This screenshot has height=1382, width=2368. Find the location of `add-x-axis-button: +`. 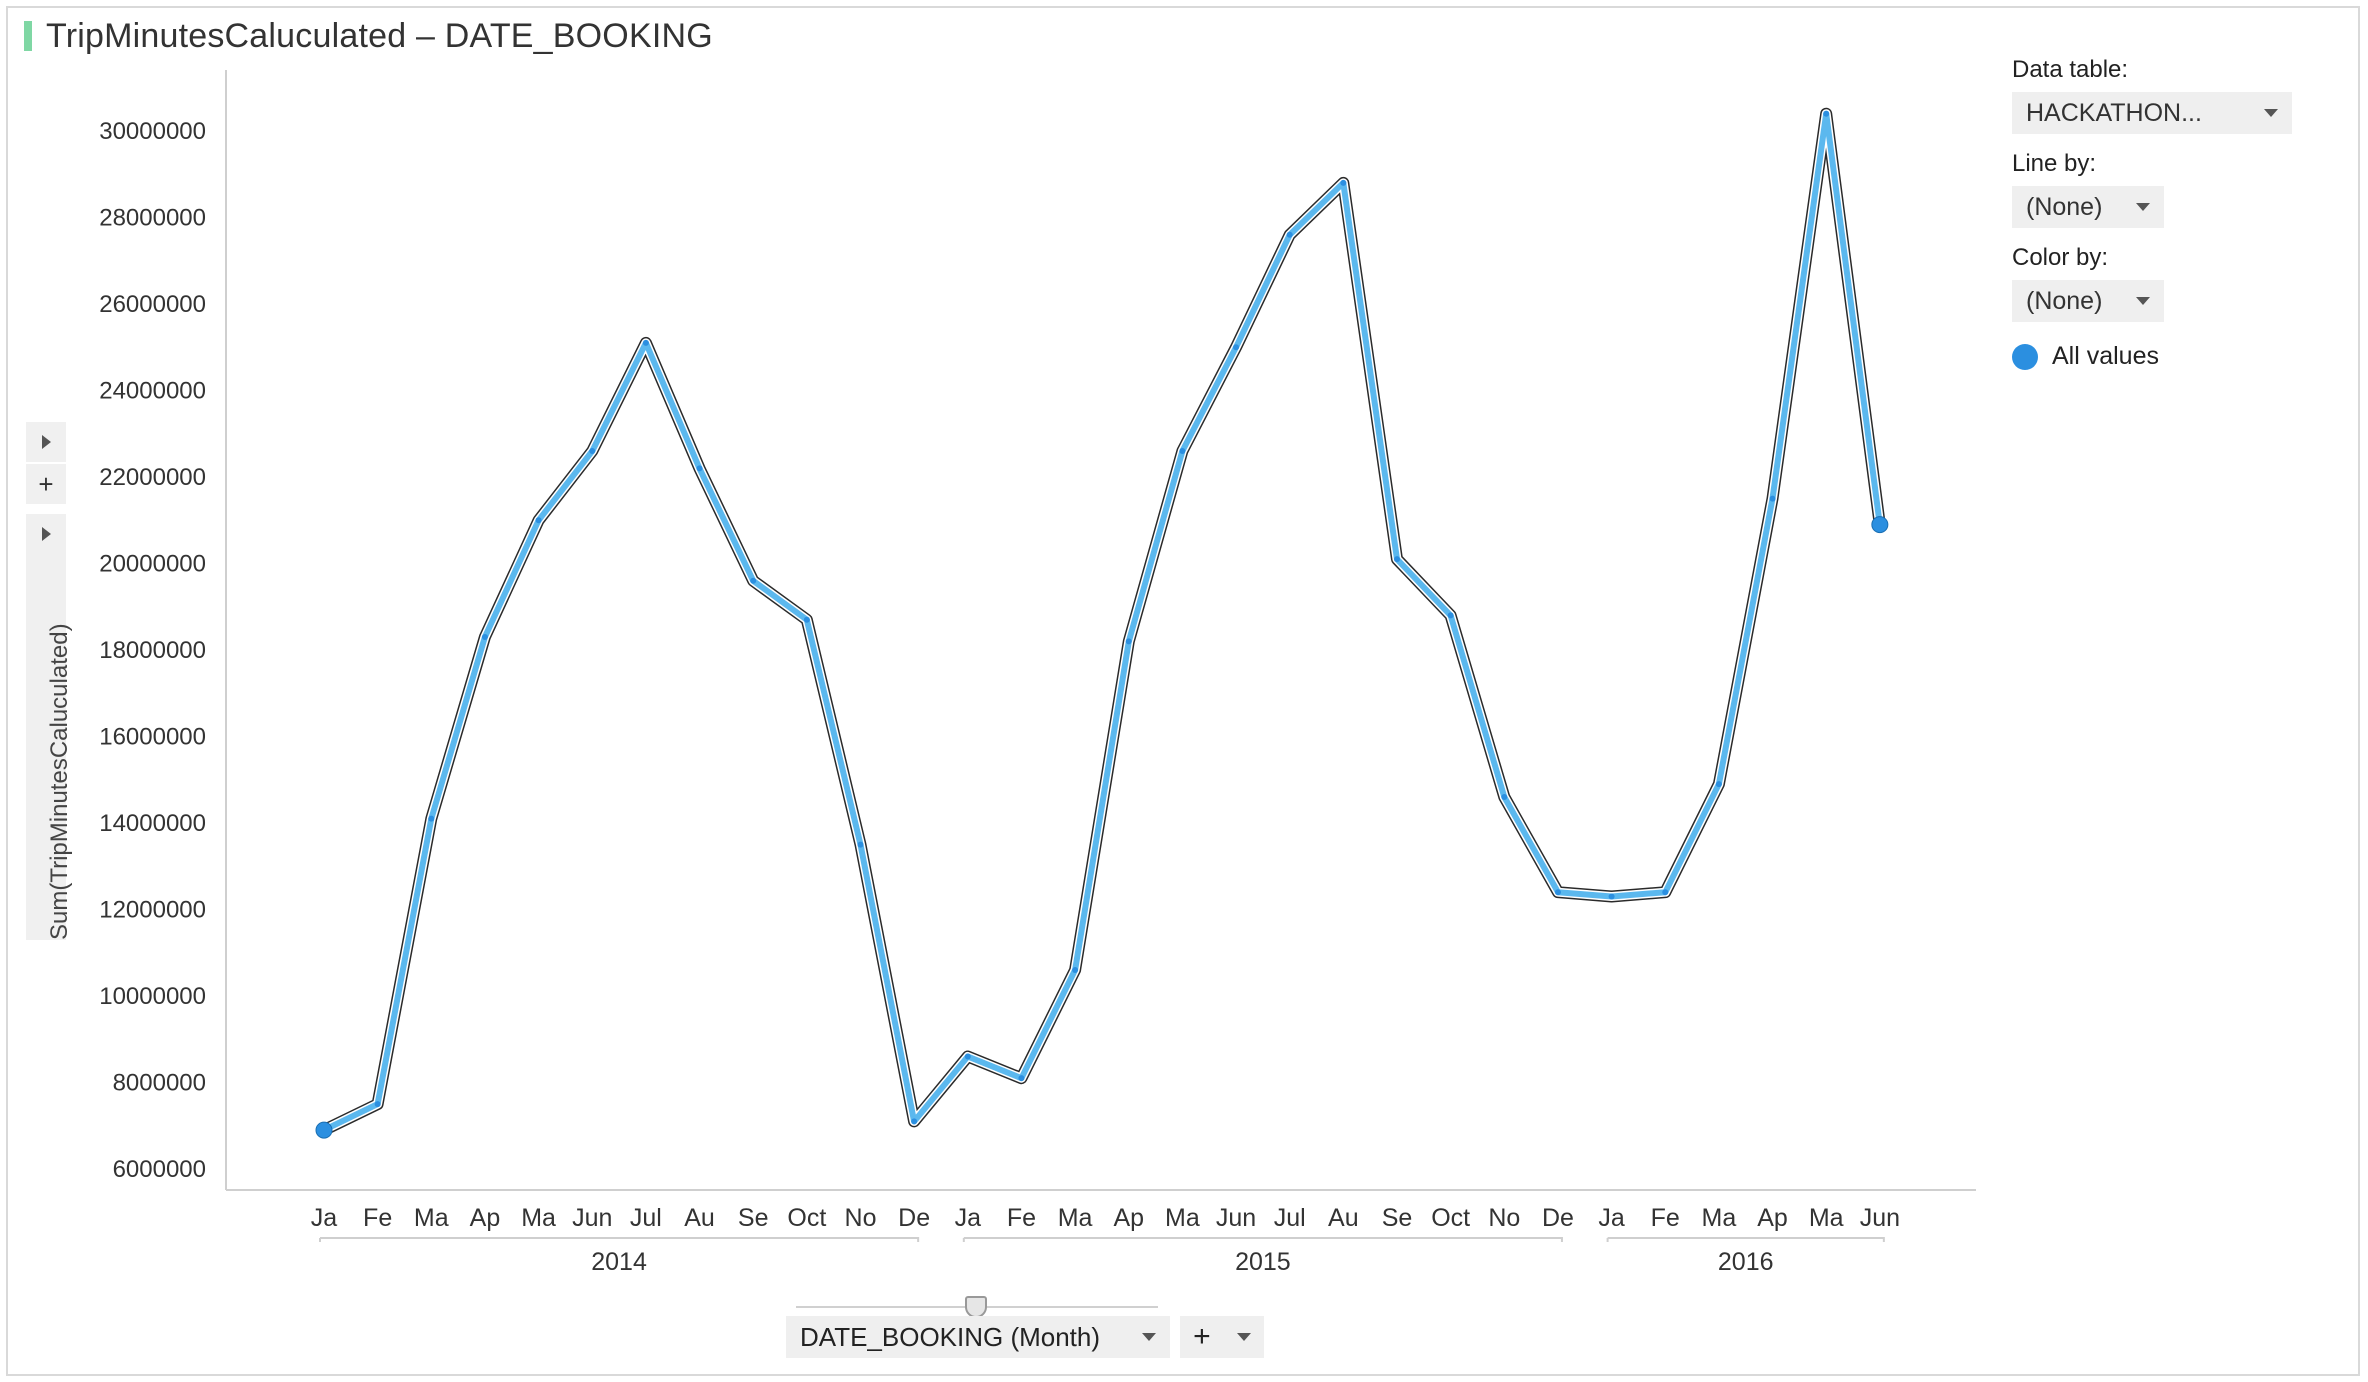

add-x-axis-button: + is located at coordinates (1222, 1337).